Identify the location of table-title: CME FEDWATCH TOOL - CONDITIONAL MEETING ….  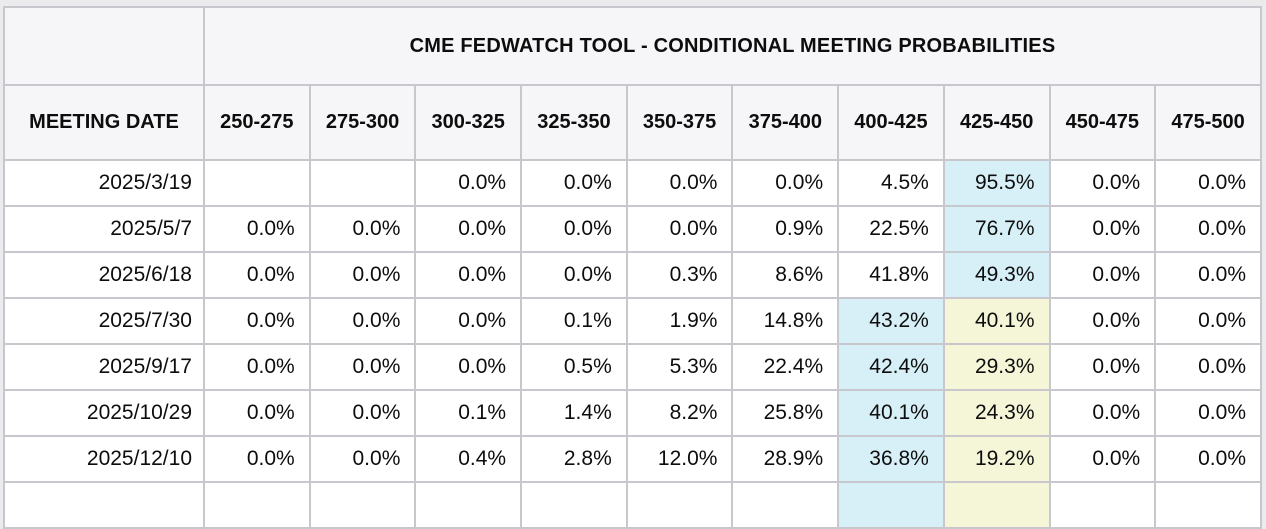
(732, 46).